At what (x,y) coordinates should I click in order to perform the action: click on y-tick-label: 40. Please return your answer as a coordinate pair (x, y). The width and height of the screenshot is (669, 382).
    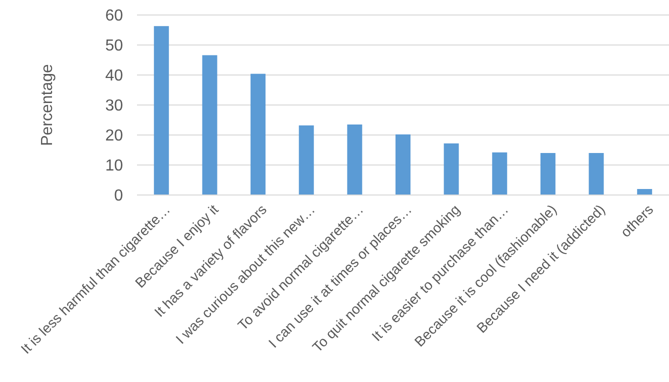
    Looking at the image, I should click on (114, 76).